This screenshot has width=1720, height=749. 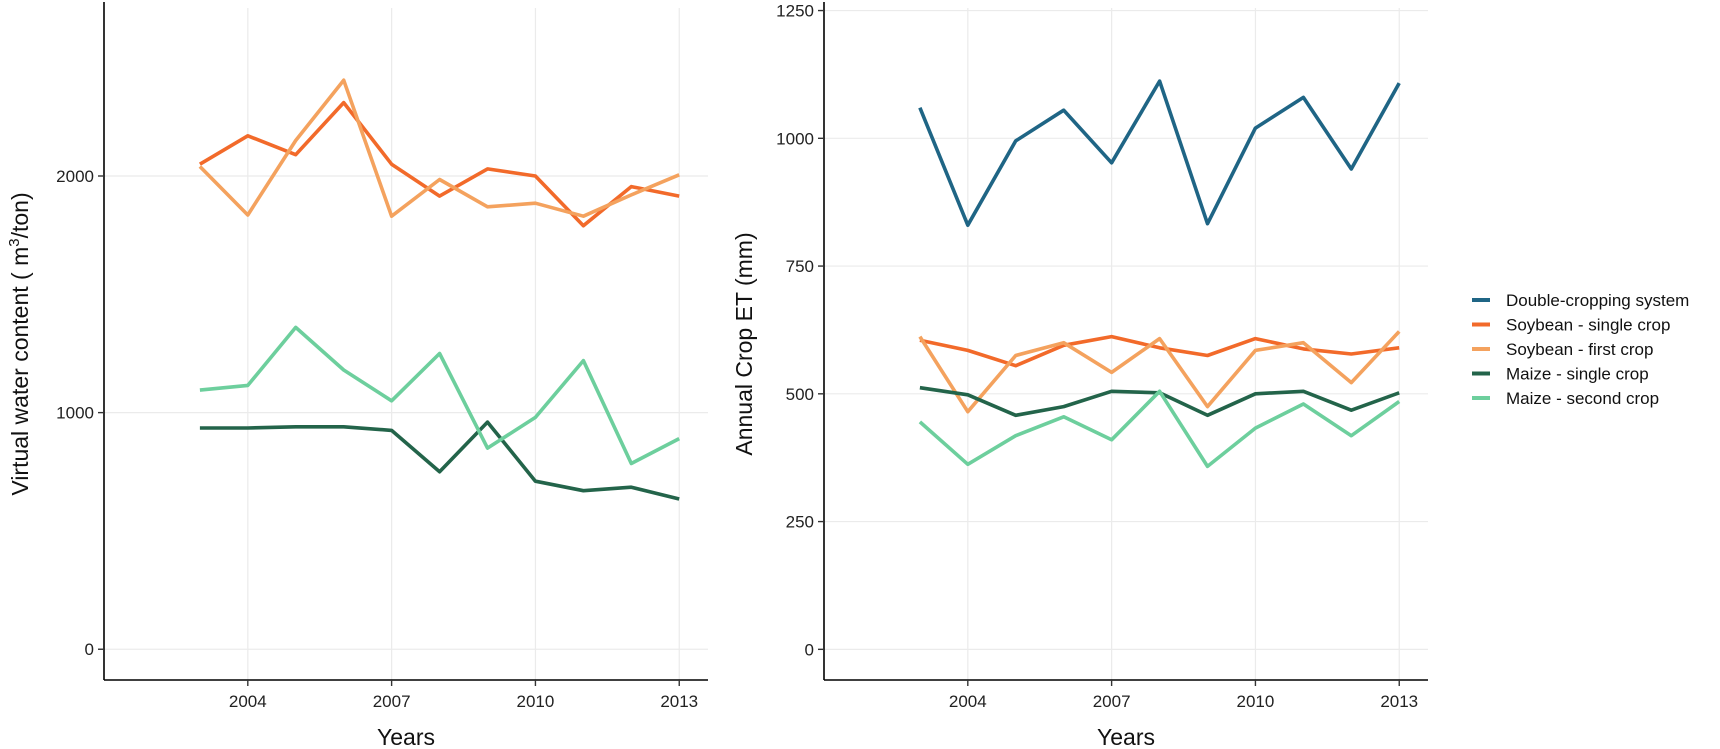 What do you see at coordinates (744, 343) in the screenshot?
I see `y-axis-title: Annual Crop ET (mm)` at bounding box center [744, 343].